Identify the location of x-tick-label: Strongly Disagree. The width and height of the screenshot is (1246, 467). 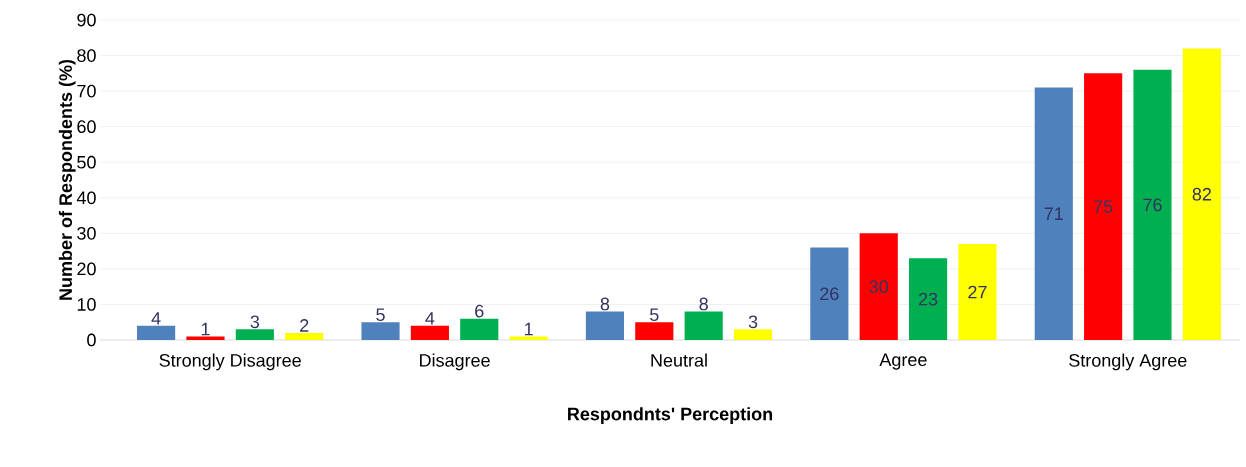
(230, 362).